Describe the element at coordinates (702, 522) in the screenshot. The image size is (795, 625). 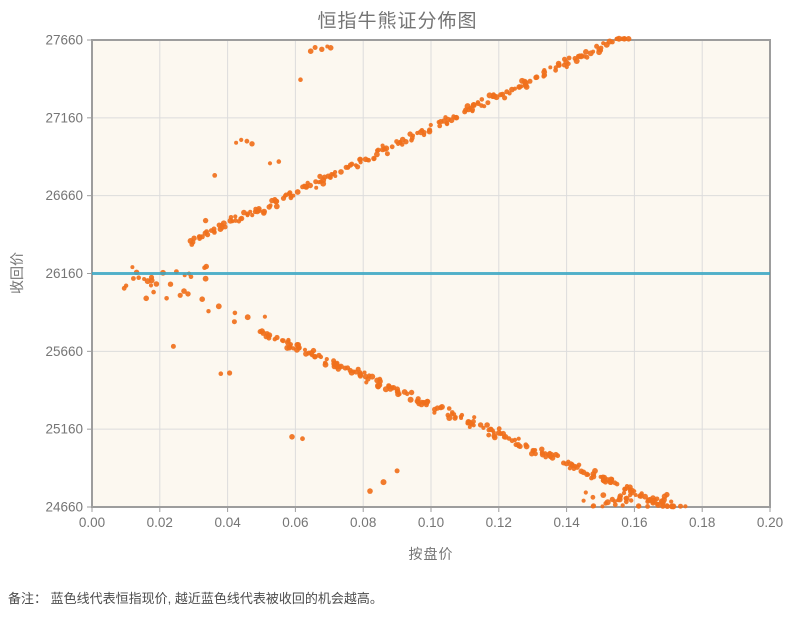
I see `svg-text: 0.18` at that location.